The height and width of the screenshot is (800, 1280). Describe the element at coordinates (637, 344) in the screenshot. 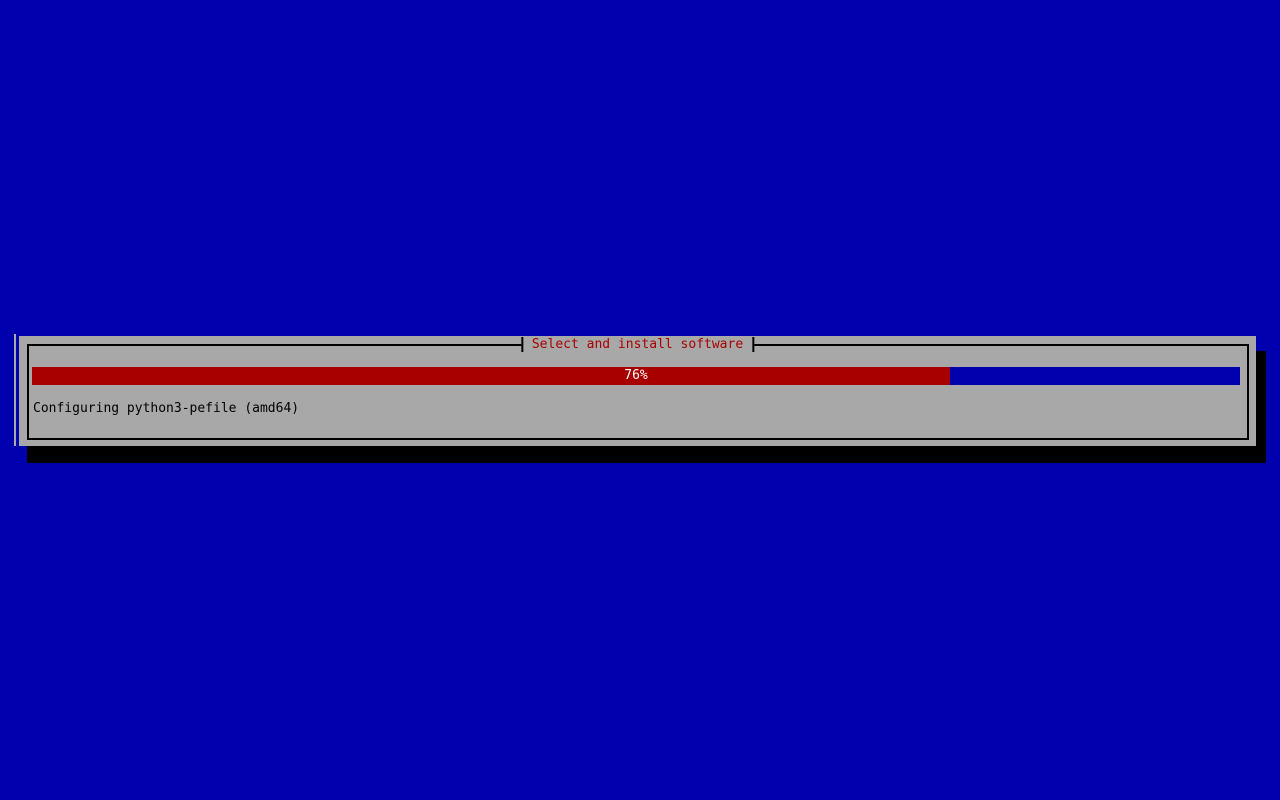

I see `dialog-title: Select and install software` at that location.